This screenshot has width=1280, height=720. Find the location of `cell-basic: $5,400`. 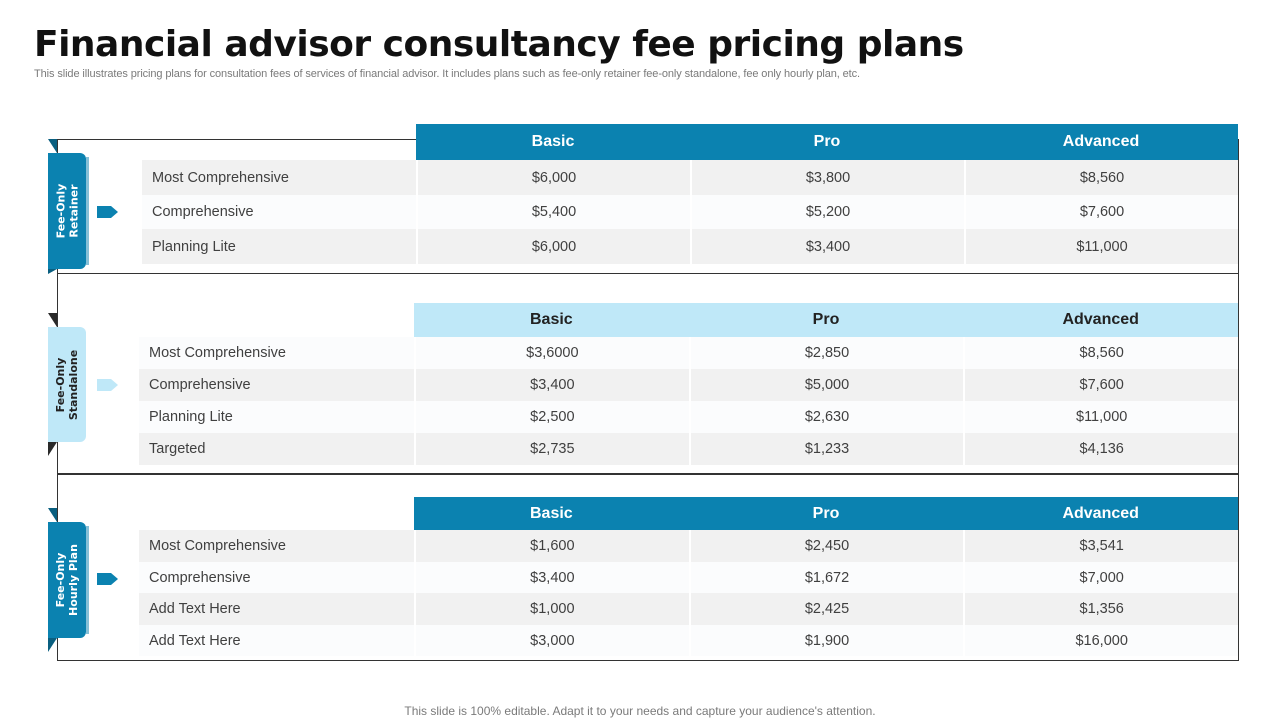

cell-basic: $5,400 is located at coordinates (553, 212).